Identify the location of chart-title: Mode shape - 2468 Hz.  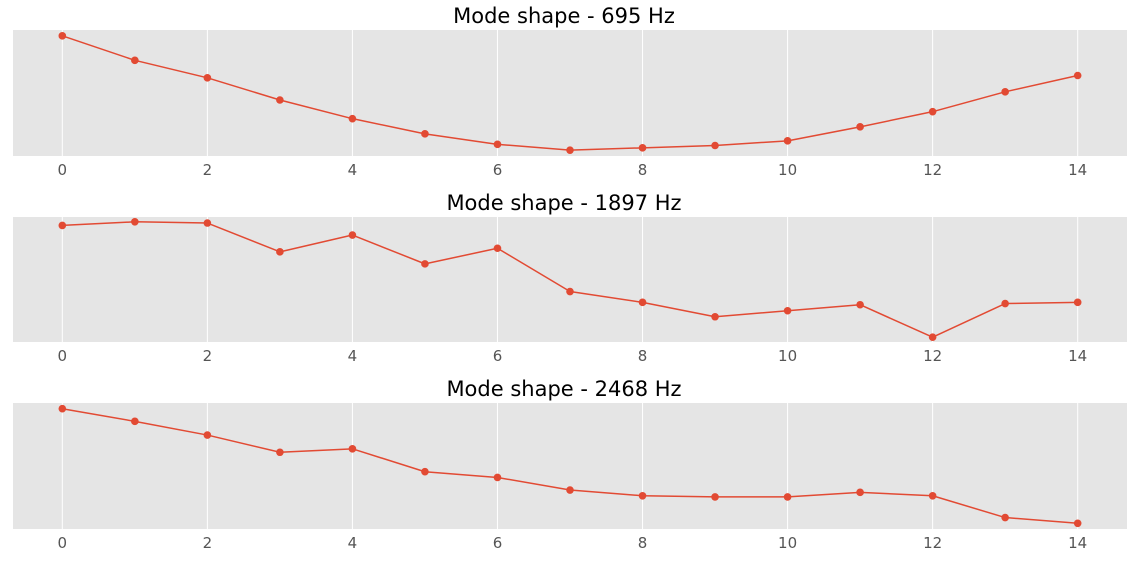
(563, 389).